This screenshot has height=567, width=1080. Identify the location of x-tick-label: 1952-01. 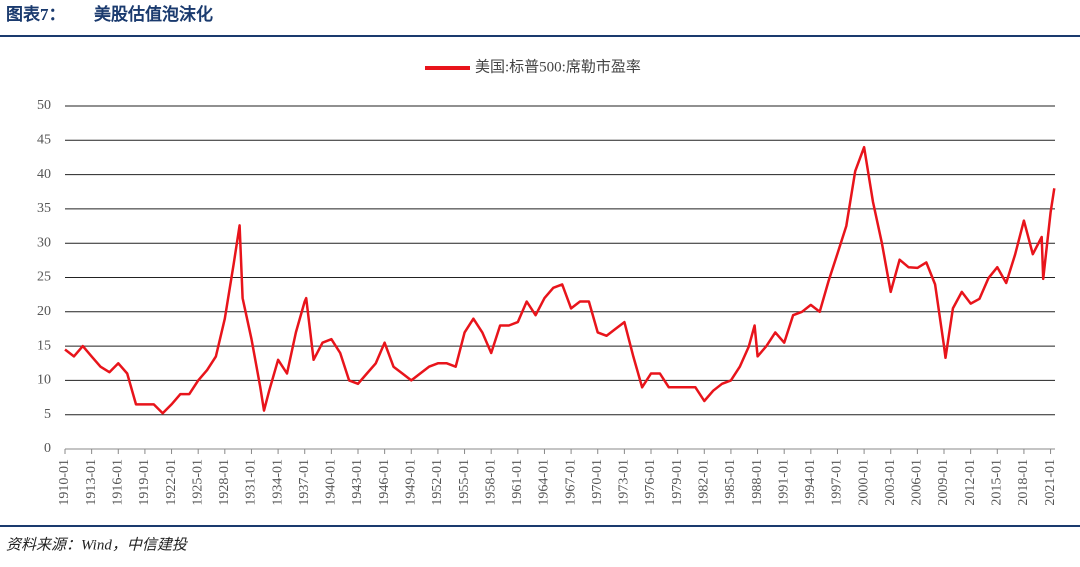
(437, 482).